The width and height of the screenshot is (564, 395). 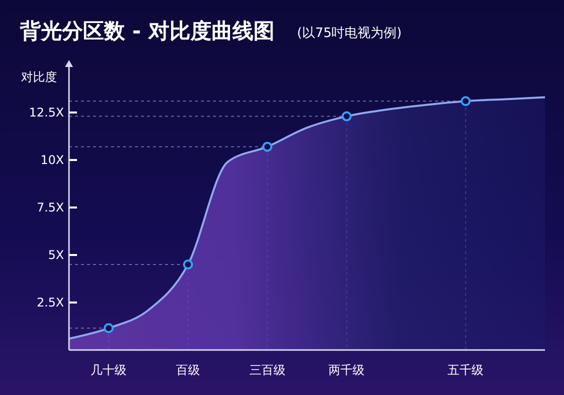 What do you see at coordinates (108, 370) in the screenshot?
I see `x-tick-label: 几十级` at bounding box center [108, 370].